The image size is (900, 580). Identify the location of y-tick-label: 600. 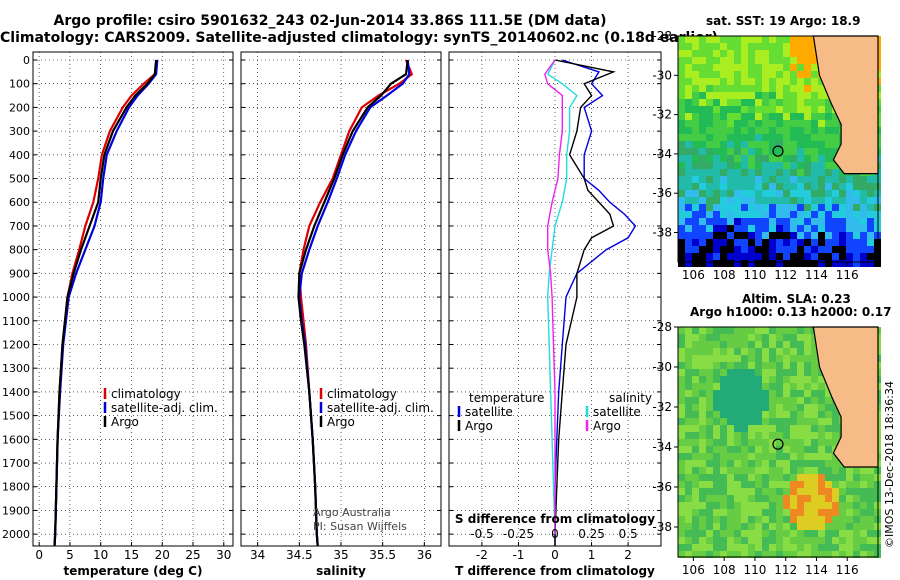
(19, 202).